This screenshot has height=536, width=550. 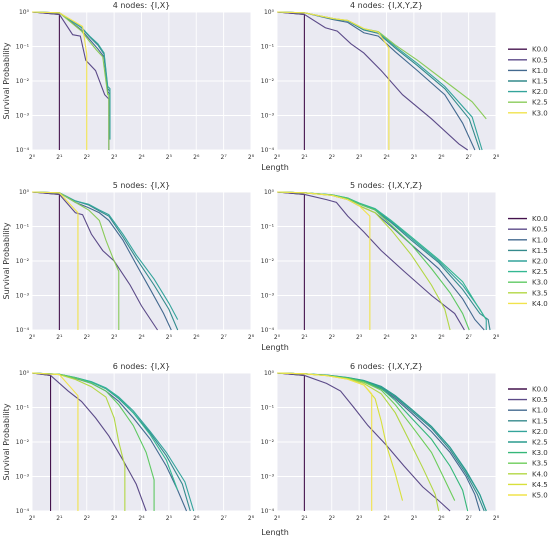 I want to click on chart-title: 5 nodes: {I,X}, so click(x=142, y=185).